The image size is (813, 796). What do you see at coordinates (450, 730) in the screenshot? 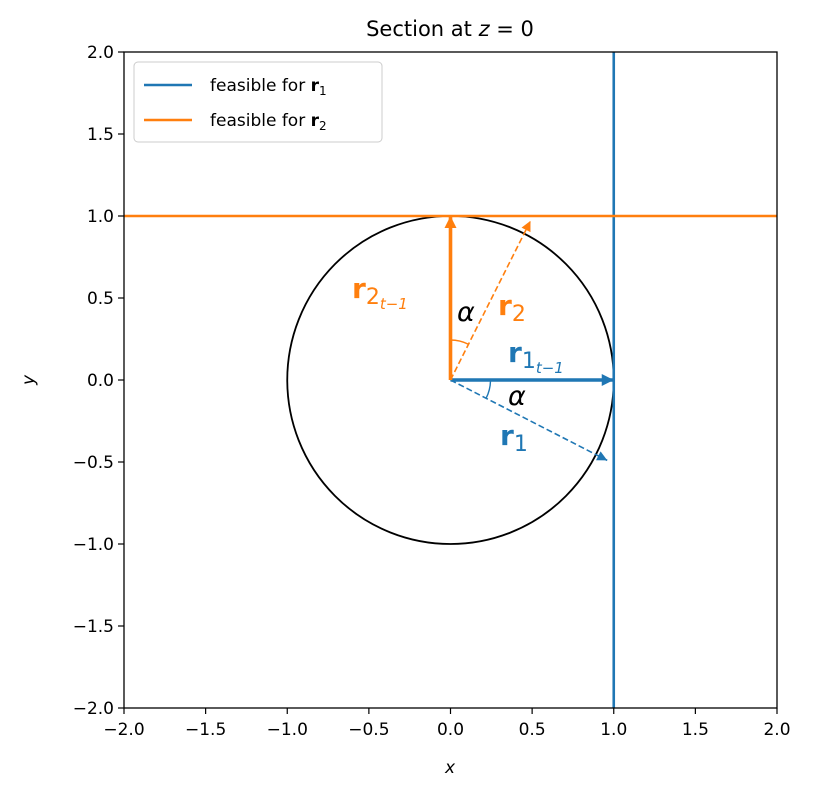
I see `x-tick-label: 0.0` at bounding box center [450, 730].